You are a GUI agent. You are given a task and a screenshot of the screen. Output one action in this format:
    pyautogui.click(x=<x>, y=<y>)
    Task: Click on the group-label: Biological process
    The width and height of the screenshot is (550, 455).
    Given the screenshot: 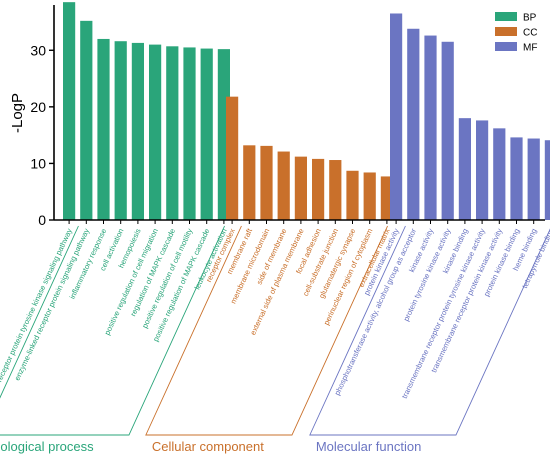 What is the action you would take?
    pyautogui.click(x=47, y=446)
    